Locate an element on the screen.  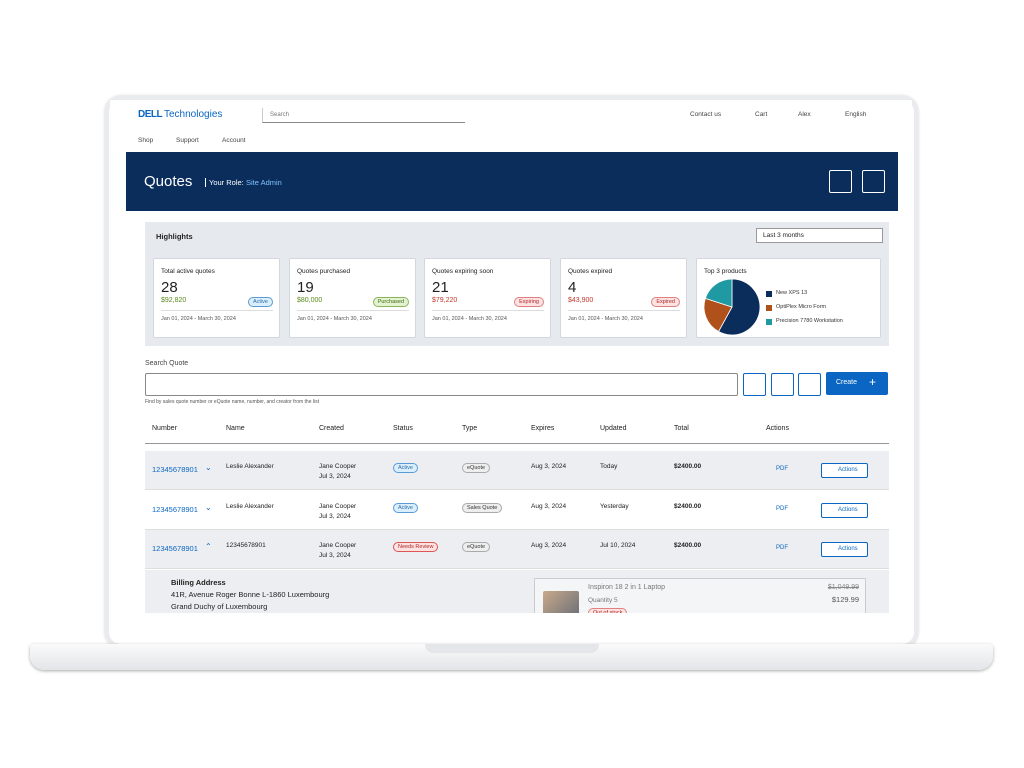
quote-search-input is located at coordinates (441, 384).